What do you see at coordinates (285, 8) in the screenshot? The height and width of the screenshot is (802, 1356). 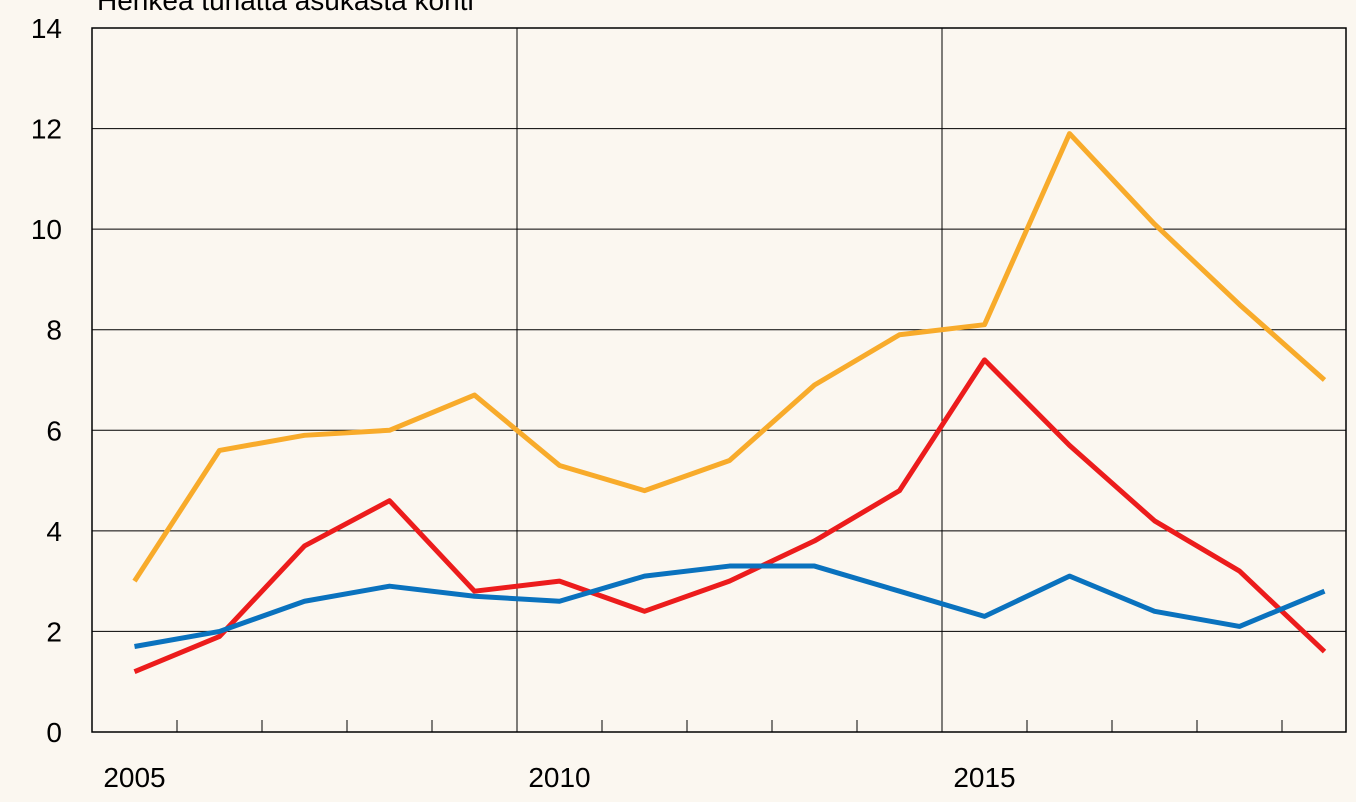 I see `y-axis-label: Henkeä tuhatta asukasta kohti` at bounding box center [285, 8].